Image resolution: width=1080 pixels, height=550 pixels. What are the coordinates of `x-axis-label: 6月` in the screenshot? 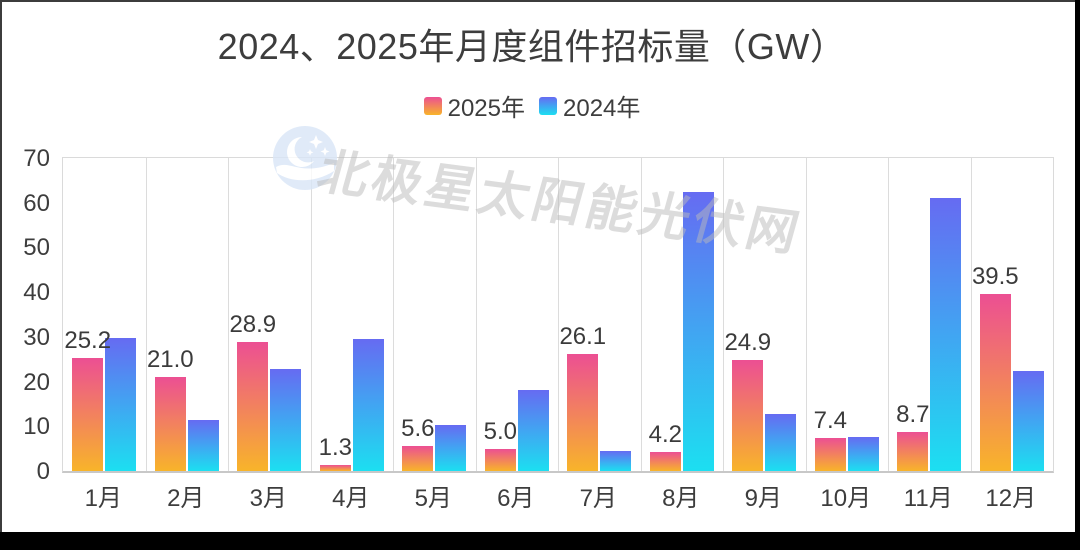 It's located at (516, 498).